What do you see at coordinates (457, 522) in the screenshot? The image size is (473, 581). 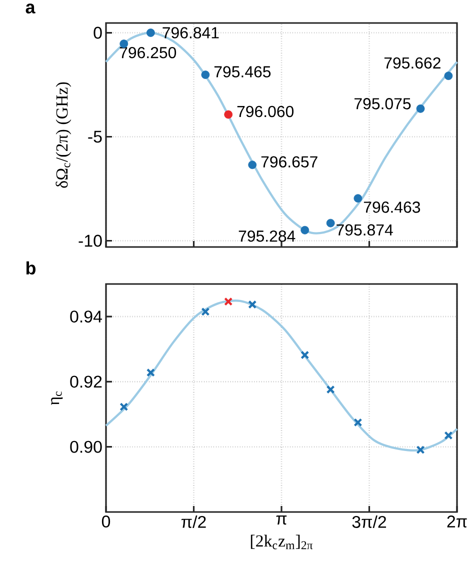 I see `x-tick-label: 2π` at bounding box center [457, 522].